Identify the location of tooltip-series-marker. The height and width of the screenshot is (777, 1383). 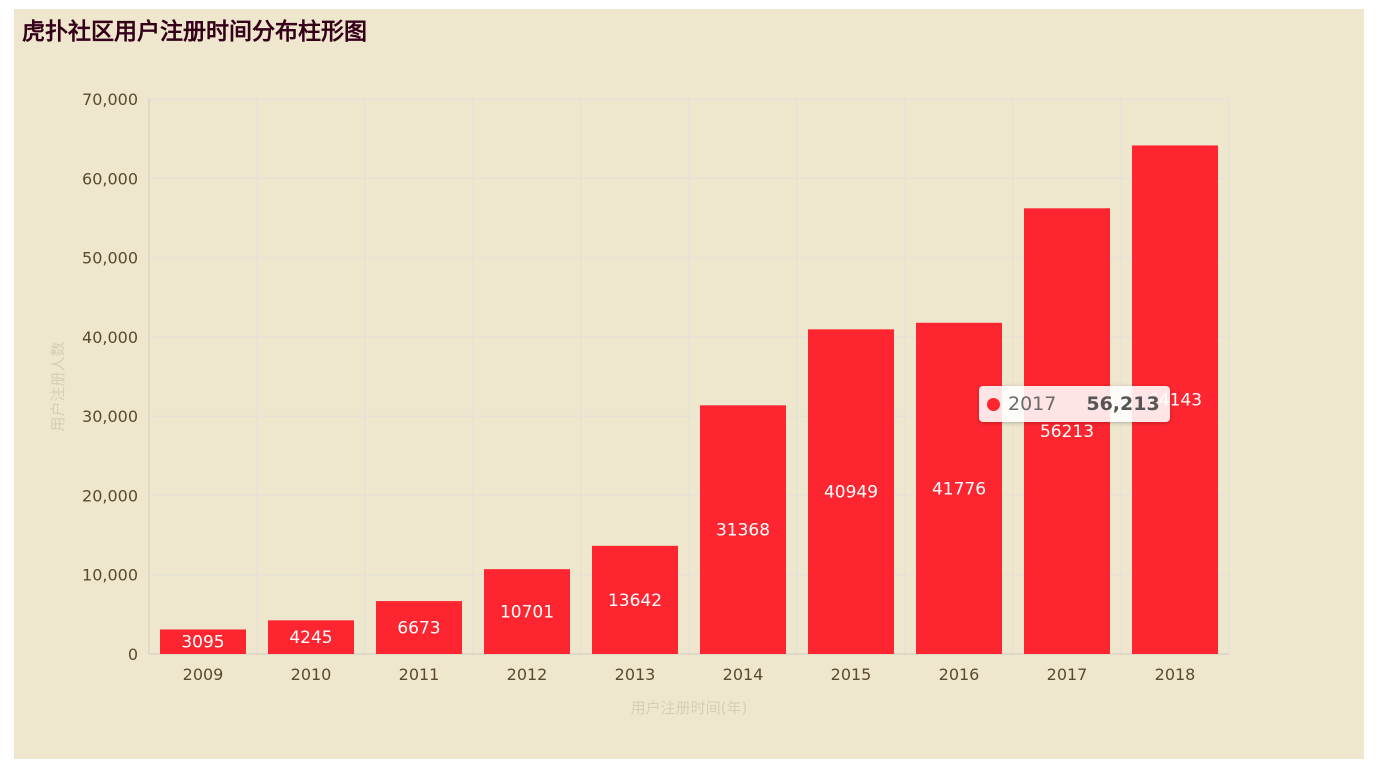
(993, 404).